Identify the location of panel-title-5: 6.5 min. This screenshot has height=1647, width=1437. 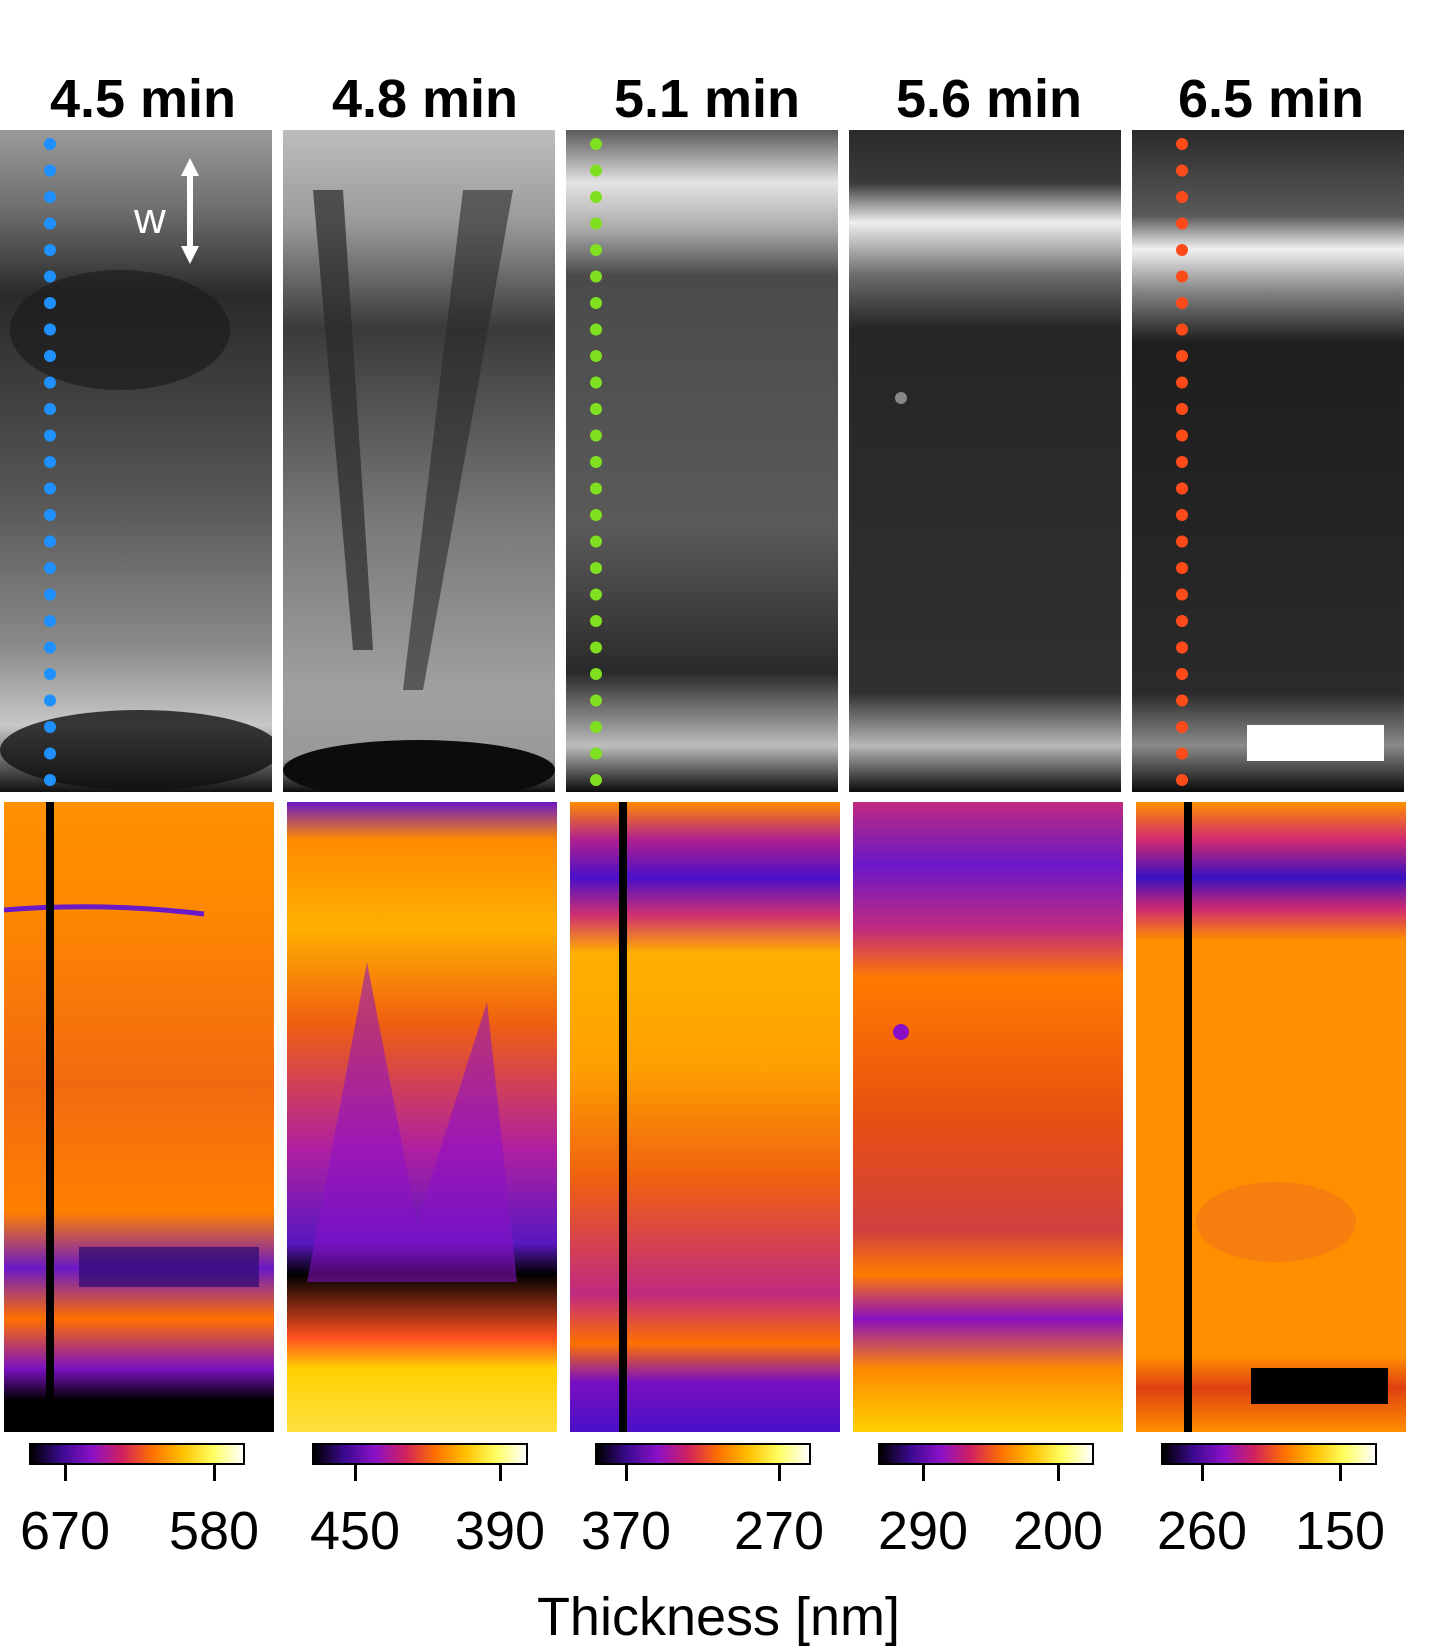
(1271, 99).